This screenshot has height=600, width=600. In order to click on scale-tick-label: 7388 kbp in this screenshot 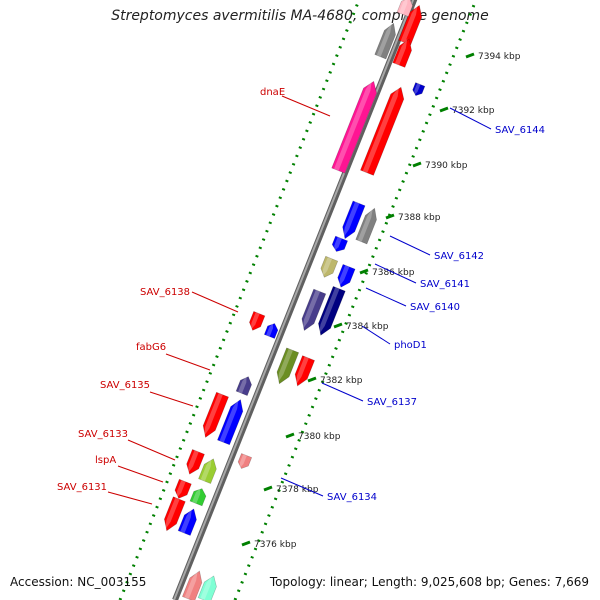, I will do `click(419, 218)`.